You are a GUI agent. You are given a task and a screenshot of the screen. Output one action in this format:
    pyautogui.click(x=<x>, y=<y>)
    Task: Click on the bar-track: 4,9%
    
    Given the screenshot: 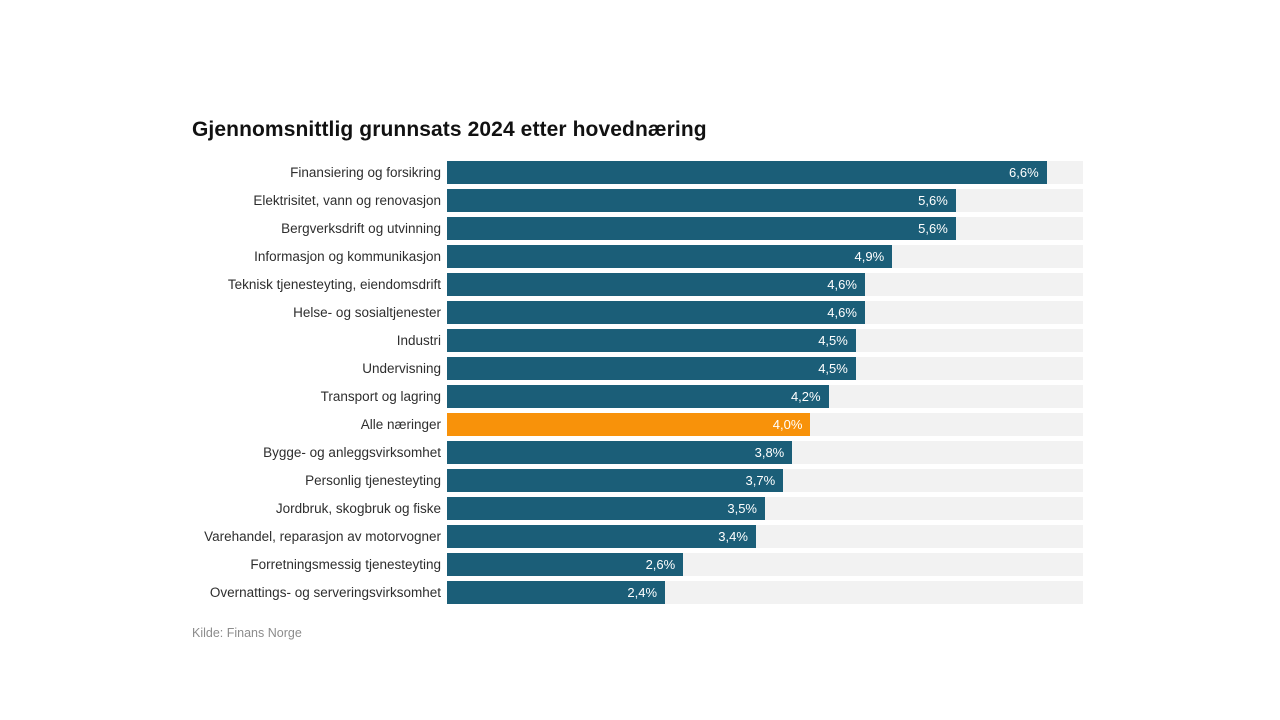 What is the action you would take?
    pyautogui.click(x=765, y=256)
    